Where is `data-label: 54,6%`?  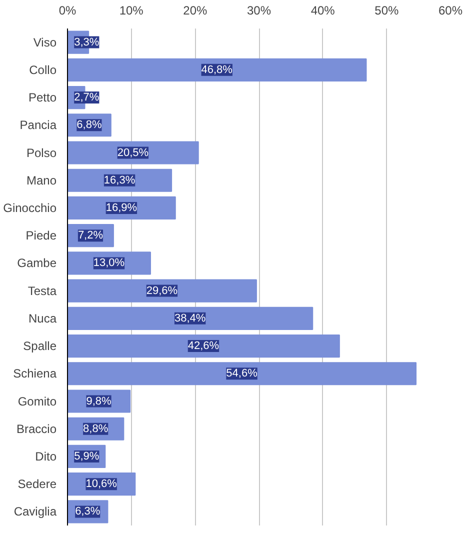 data-label: 54,6% is located at coordinates (242, 374).